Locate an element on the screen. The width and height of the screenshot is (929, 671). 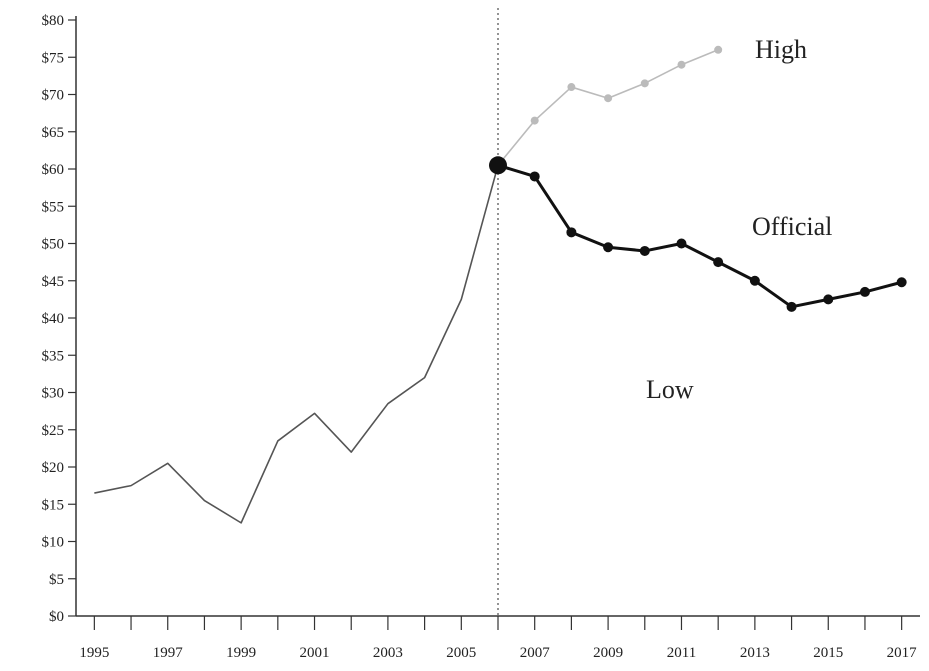
x-tick-label: 2001 is located at coordinates (315, 653).